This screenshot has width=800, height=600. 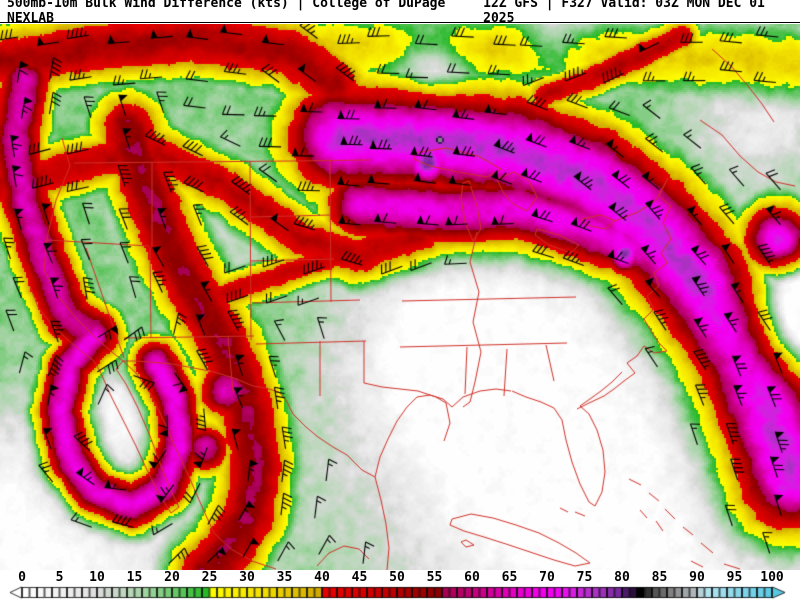 What do you see at coordinates (434, 577) in the screenshot?
I see `colorbar-tick: 55` at bounding box center [434, 577].